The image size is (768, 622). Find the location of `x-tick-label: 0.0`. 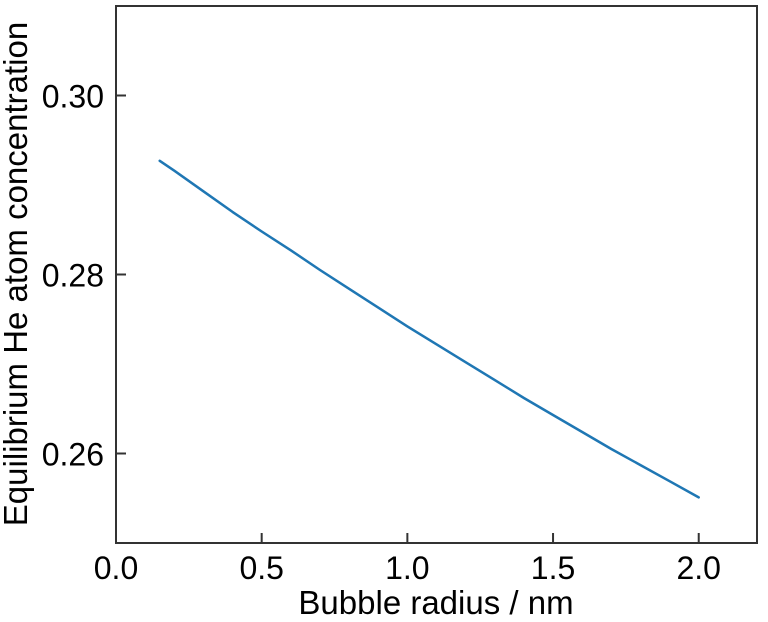

x-tick-label: 0.0 is located at coordinates (116, 568).